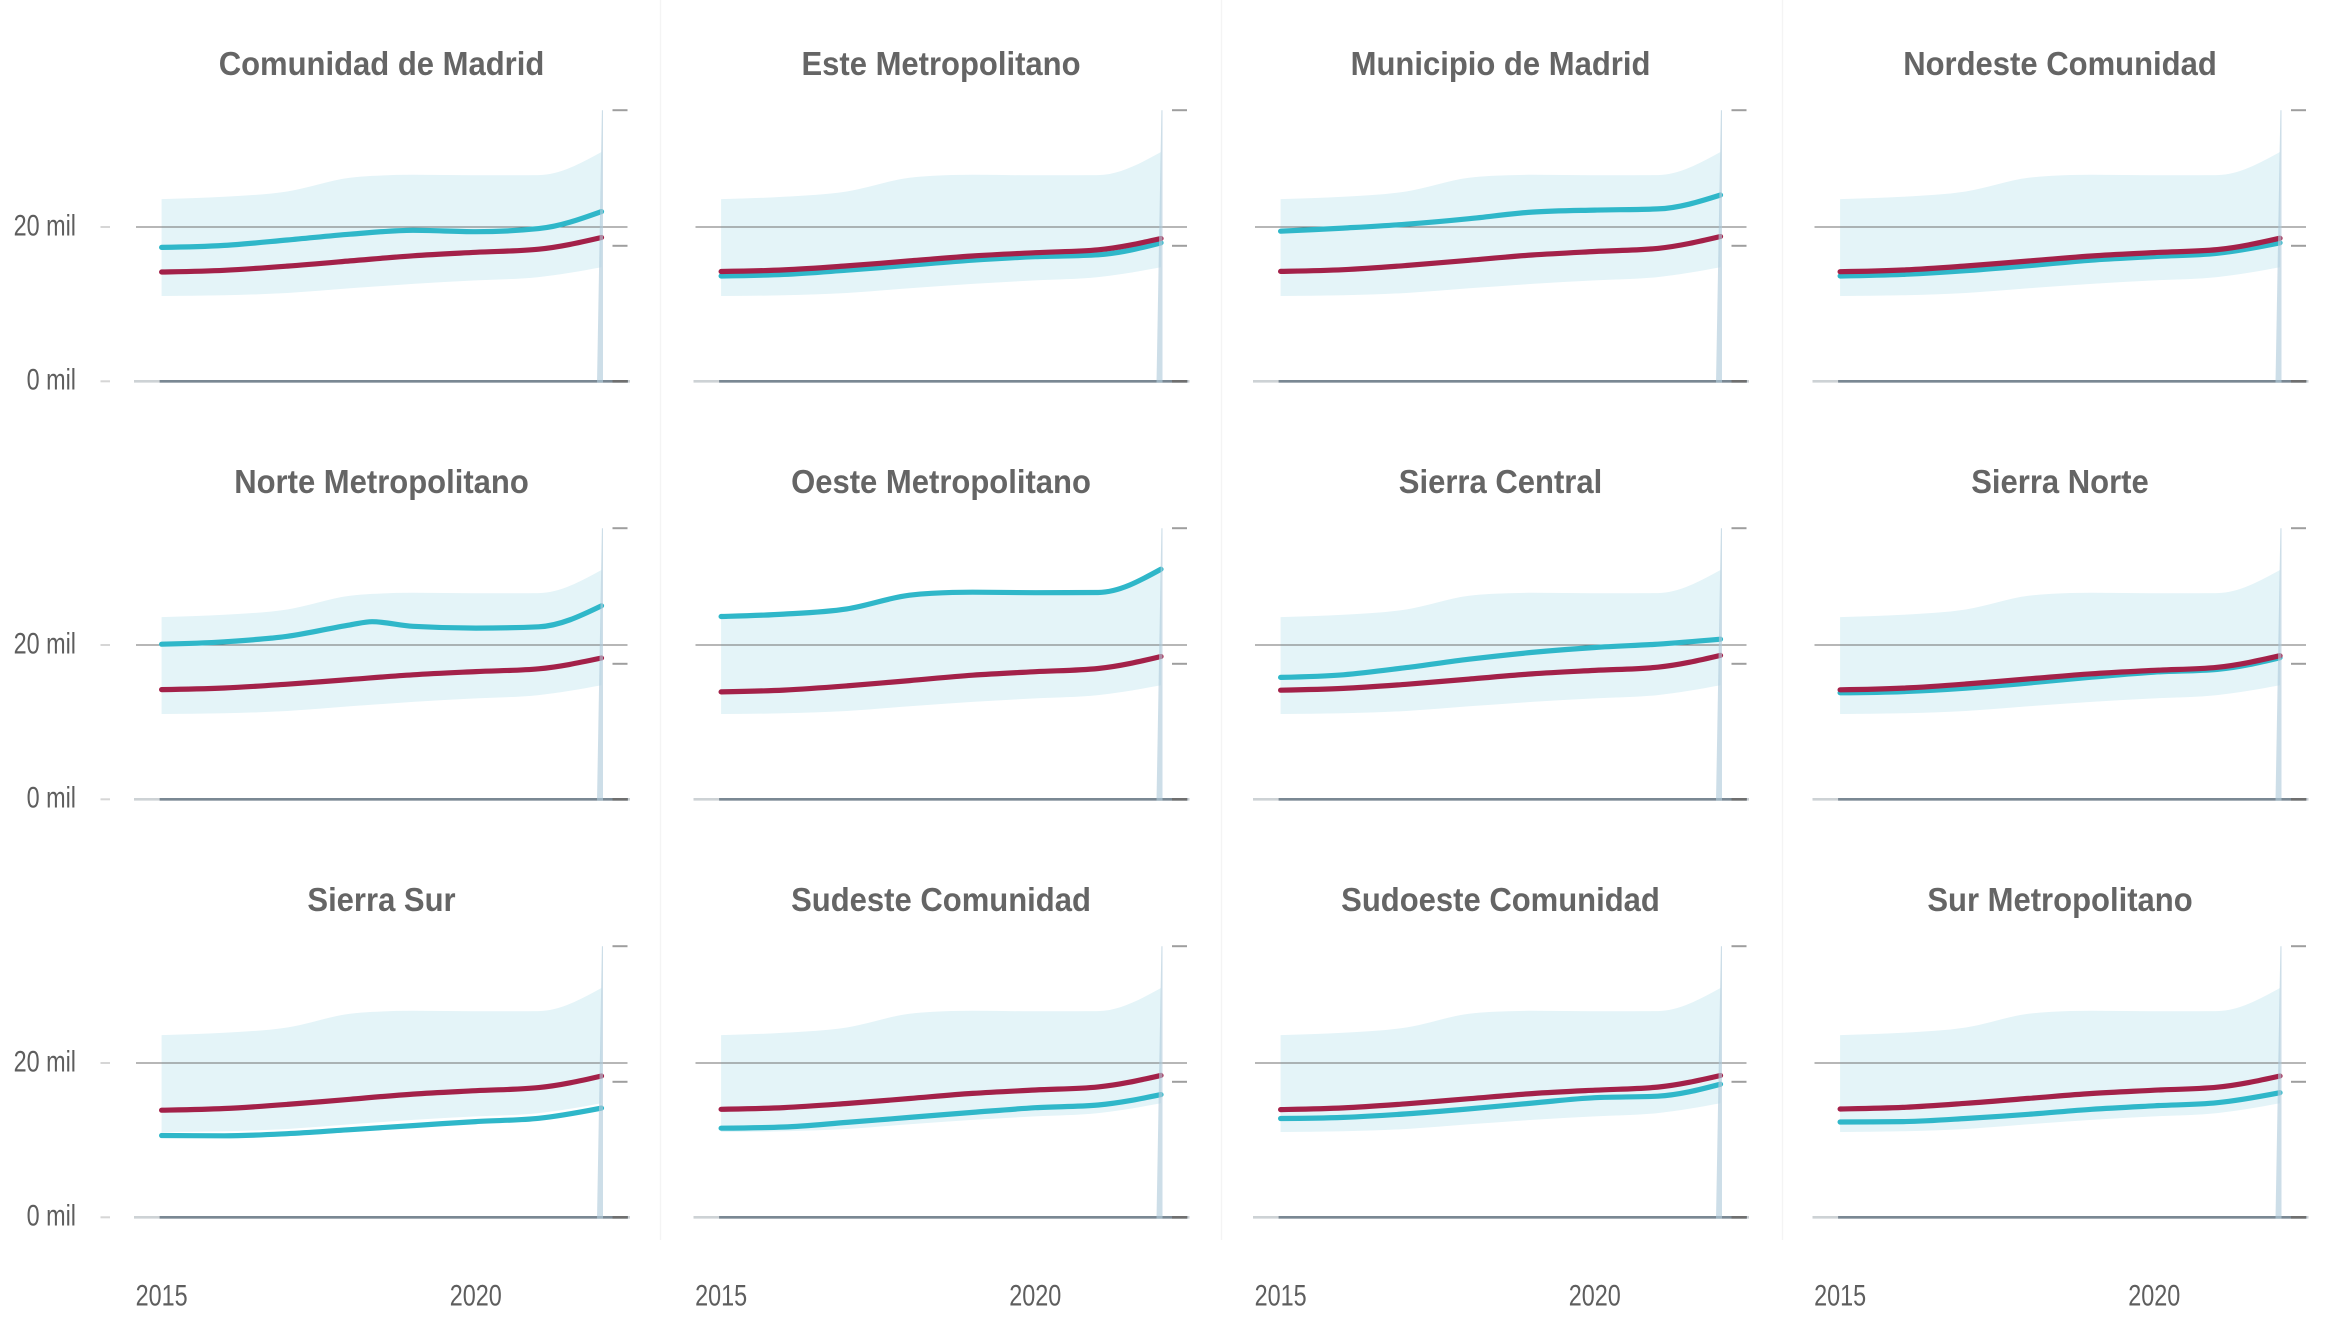 This screenshot has height=1344, width=2326. What do you see at coordinates (381, 899) in the screenshot?
I see `svg-text: Sierra Sur` at bounding box center [381, 899].